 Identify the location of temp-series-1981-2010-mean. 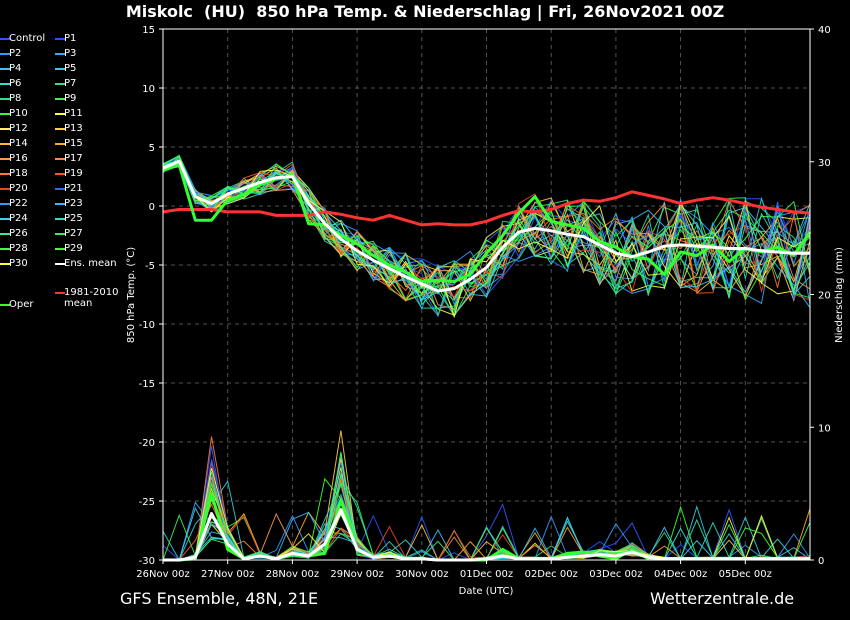
(486, 208).